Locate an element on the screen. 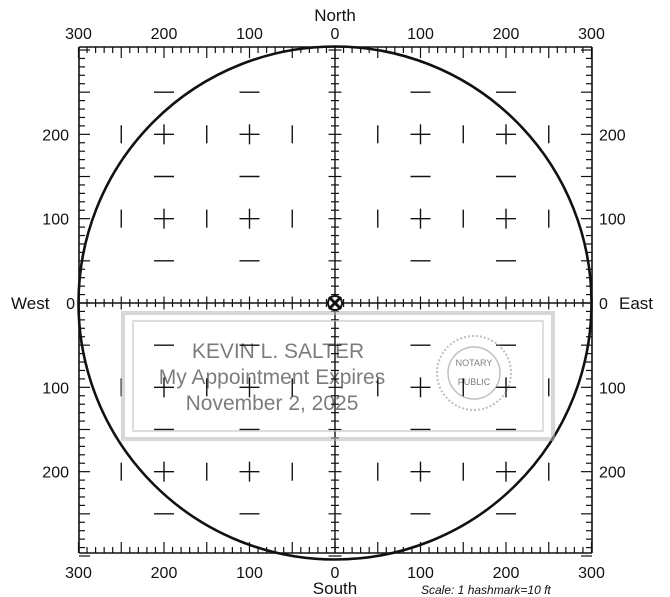 The width and height of the screenshot is (670, 597). stamp-border-outer is located at coordinates (338, 376).